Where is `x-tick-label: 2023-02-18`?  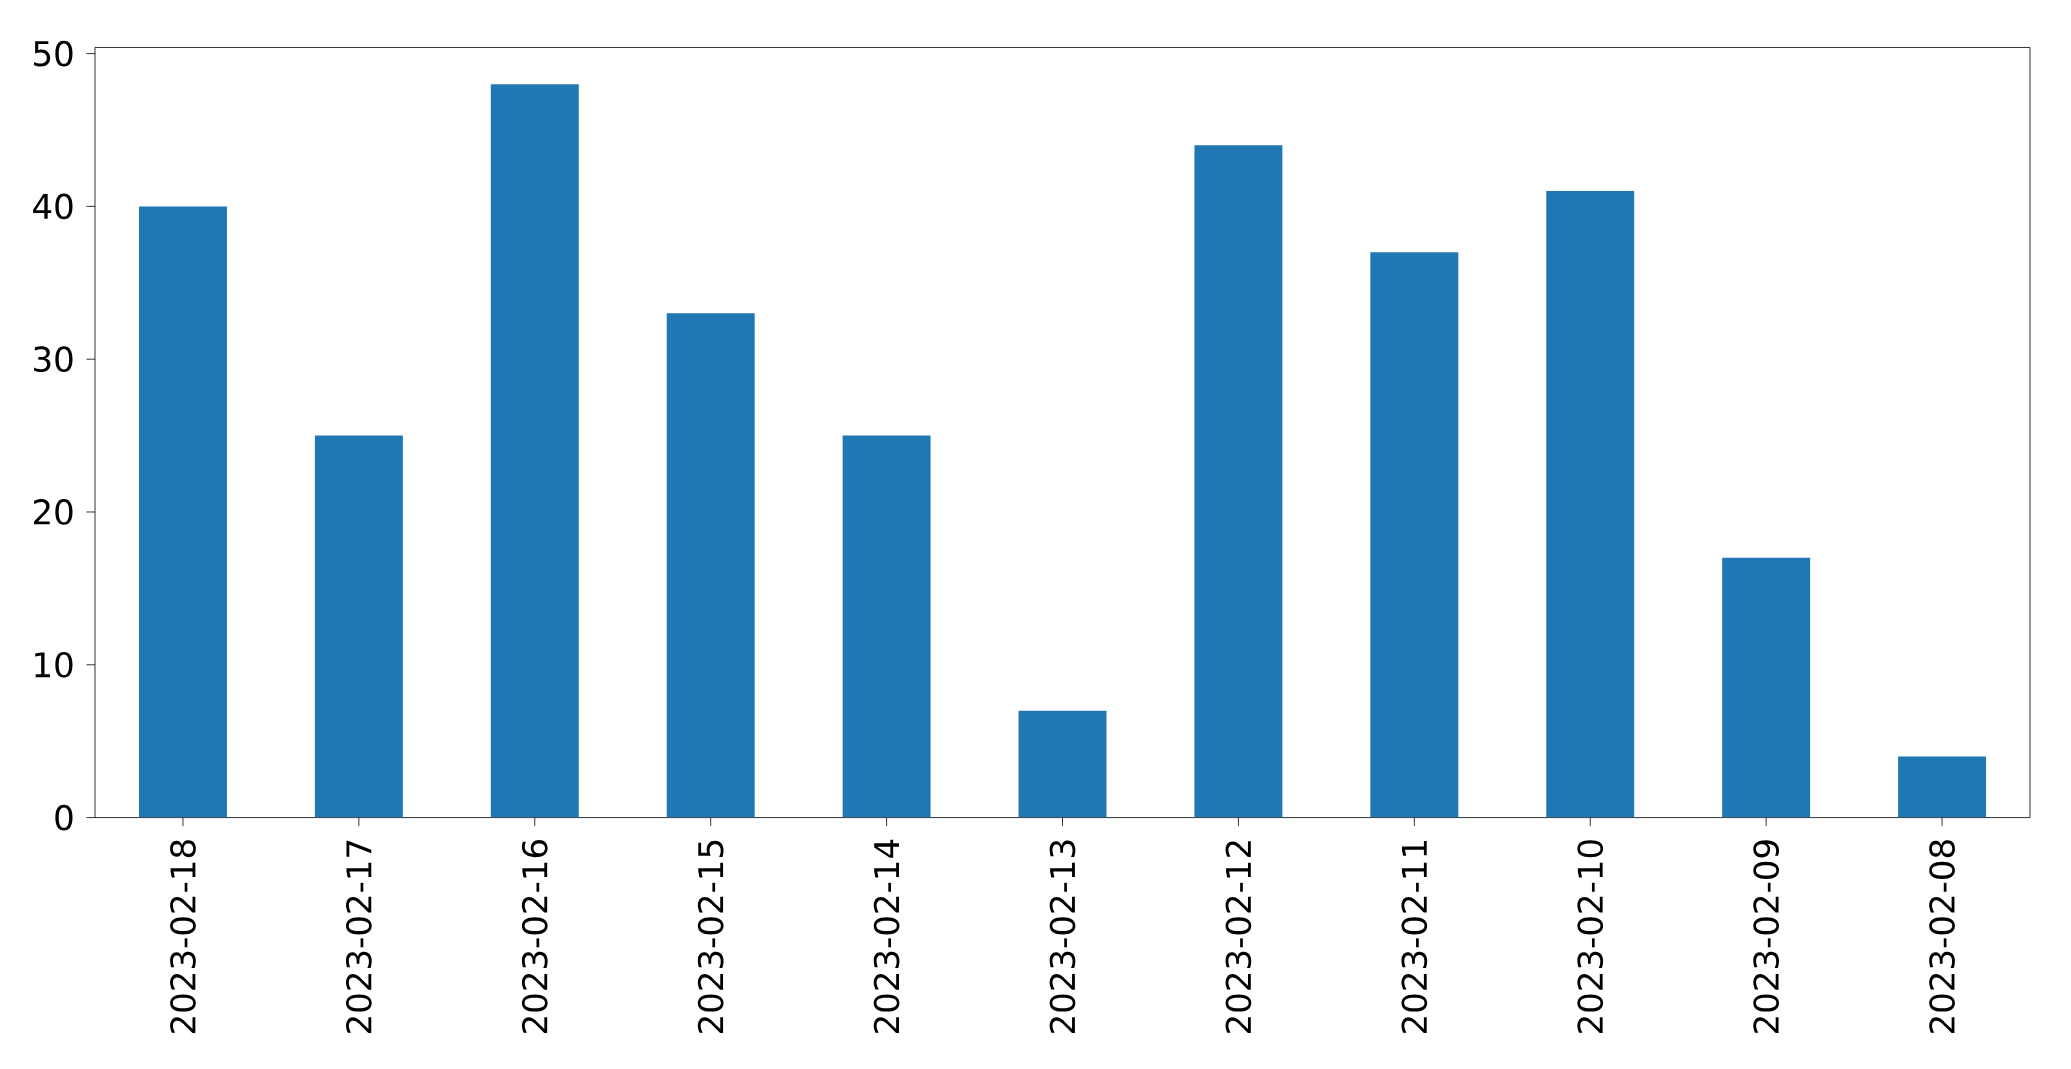 x-tick-label: 2023-02-18 is located at coordinates (183, 936).